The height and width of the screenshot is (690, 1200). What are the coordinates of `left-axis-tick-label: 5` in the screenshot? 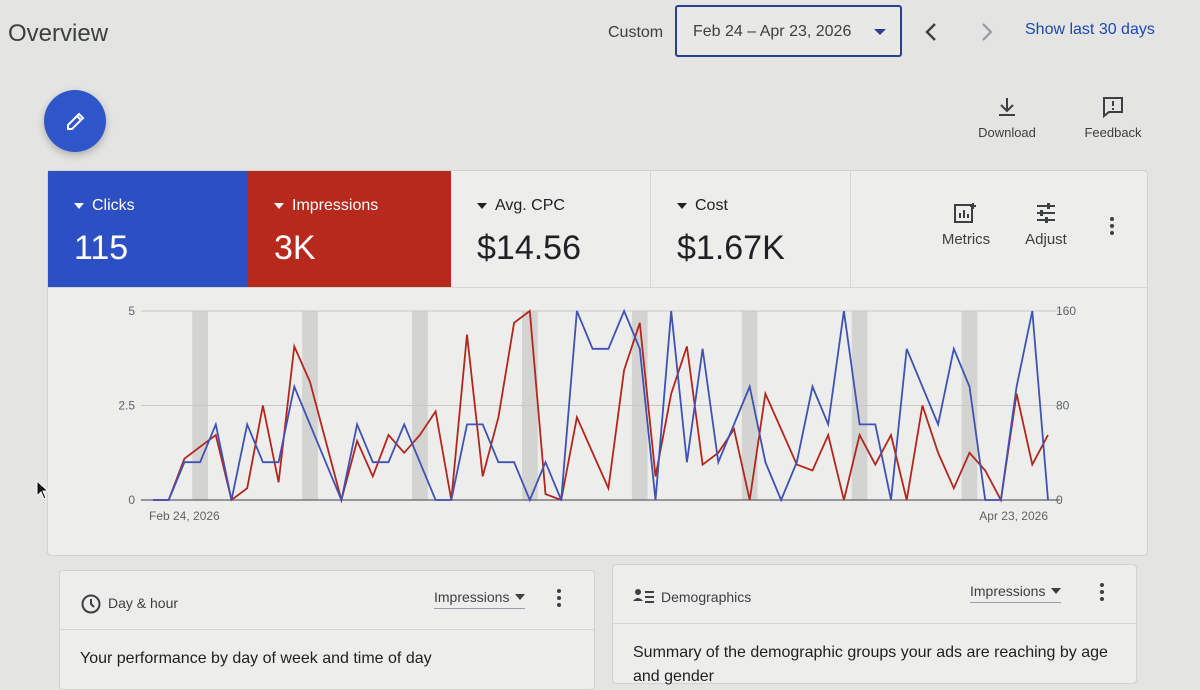 It's located at (131, 311).